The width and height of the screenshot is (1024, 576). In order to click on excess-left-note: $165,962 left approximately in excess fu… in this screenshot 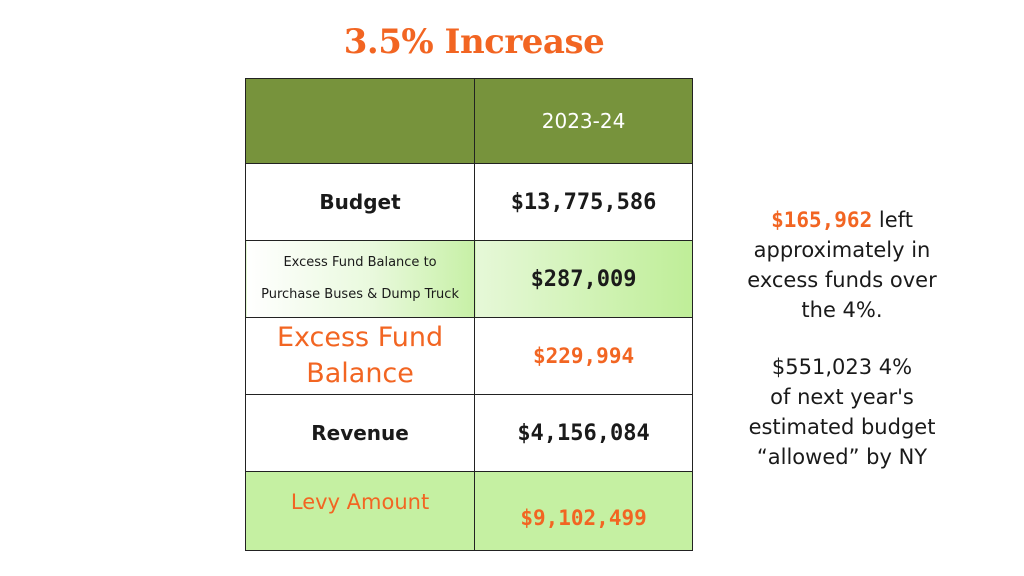, I will do `click(842, 265)`.